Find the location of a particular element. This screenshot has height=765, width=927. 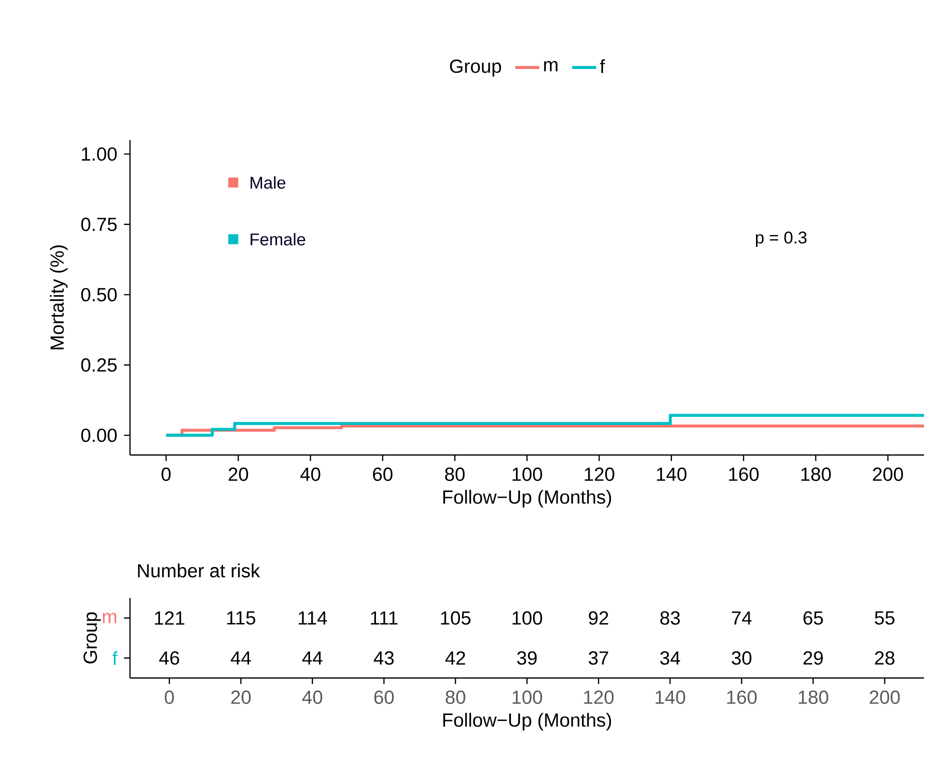

data-label: 43 is located at coordinates (384, 658).